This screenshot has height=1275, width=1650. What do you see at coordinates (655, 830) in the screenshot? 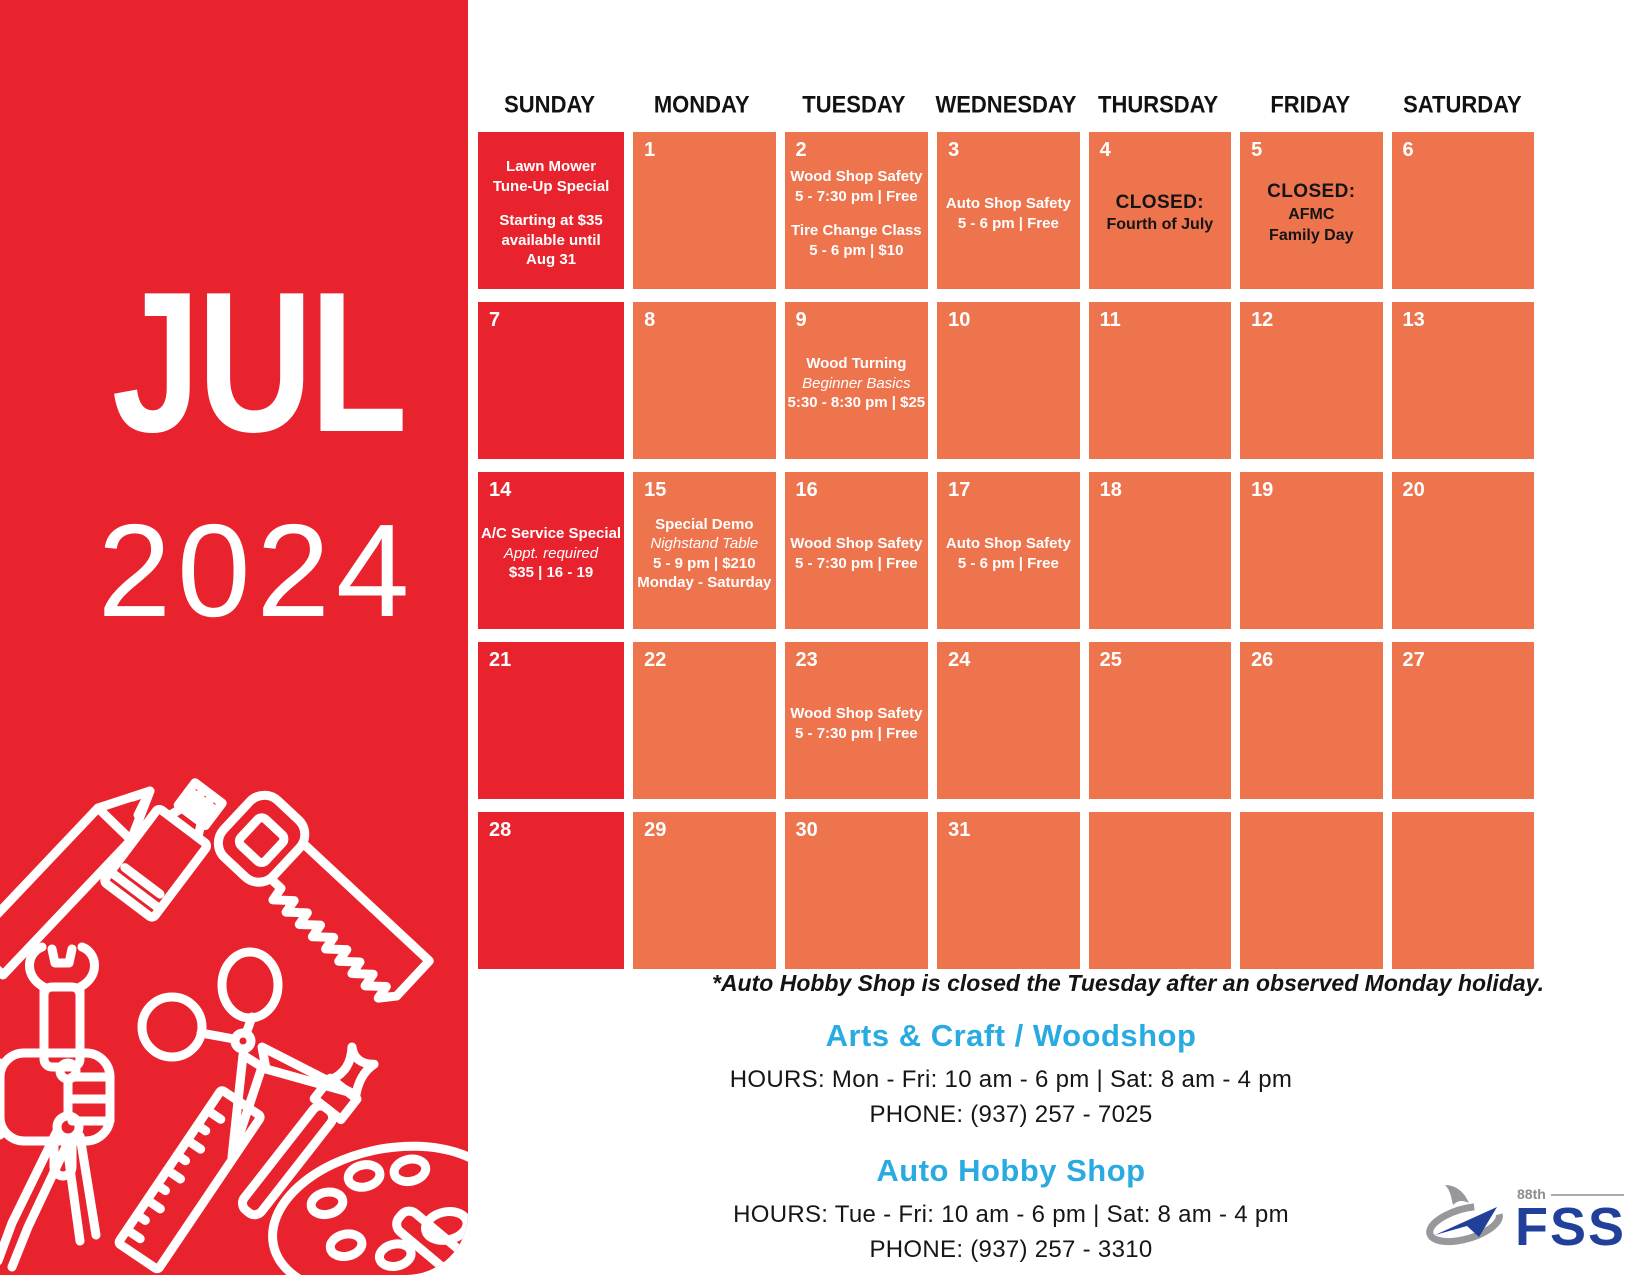
I see `date-number: 29` at bounding box center [655, 830].